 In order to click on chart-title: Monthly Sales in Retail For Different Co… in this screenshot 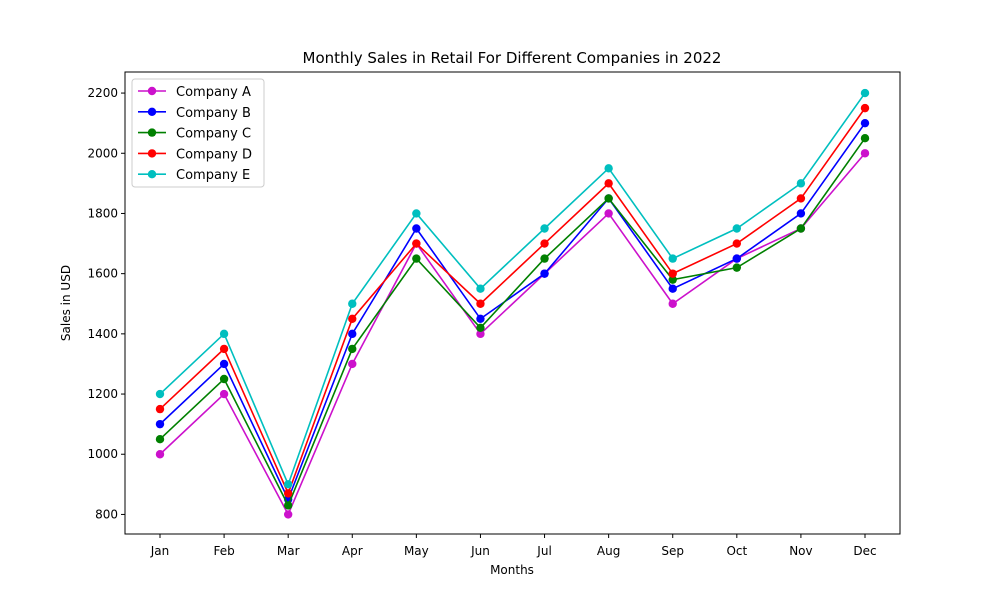, I will do `click(512, 58)`.